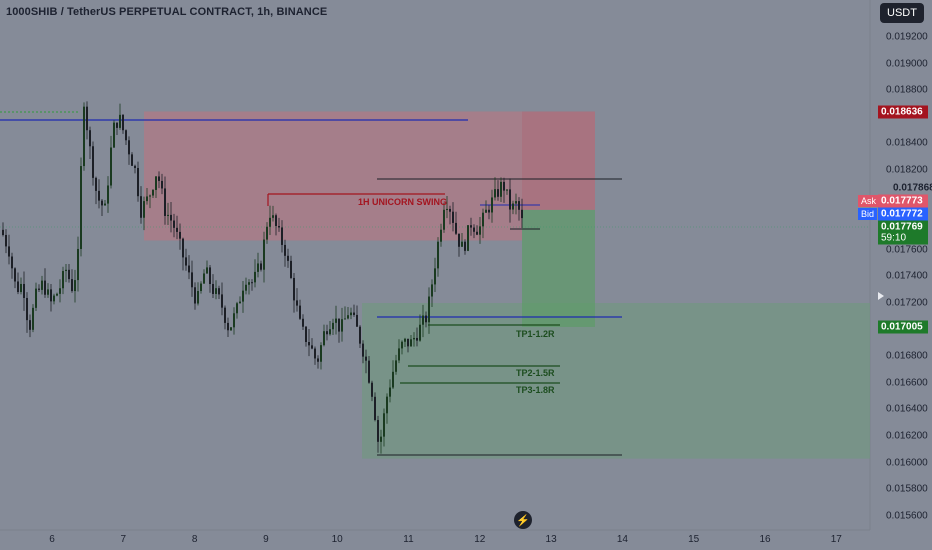  What do you see at coordinates (907, 37) in the screenshot?
I see `price-tick-label: 0.019200` at bounding box center [907, 37].